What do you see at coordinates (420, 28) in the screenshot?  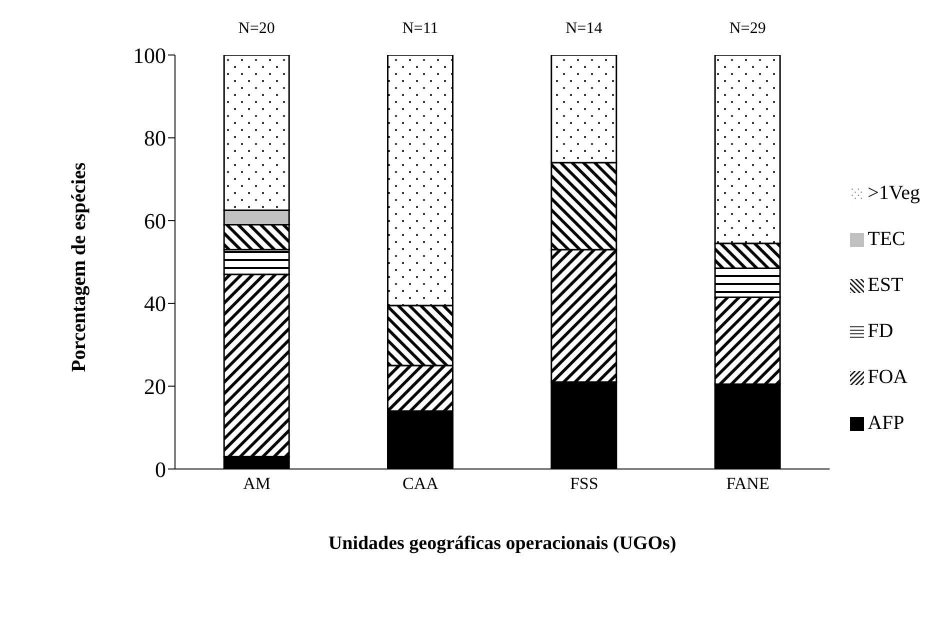 I see `text: N=11` at bounding box center [420, 28].